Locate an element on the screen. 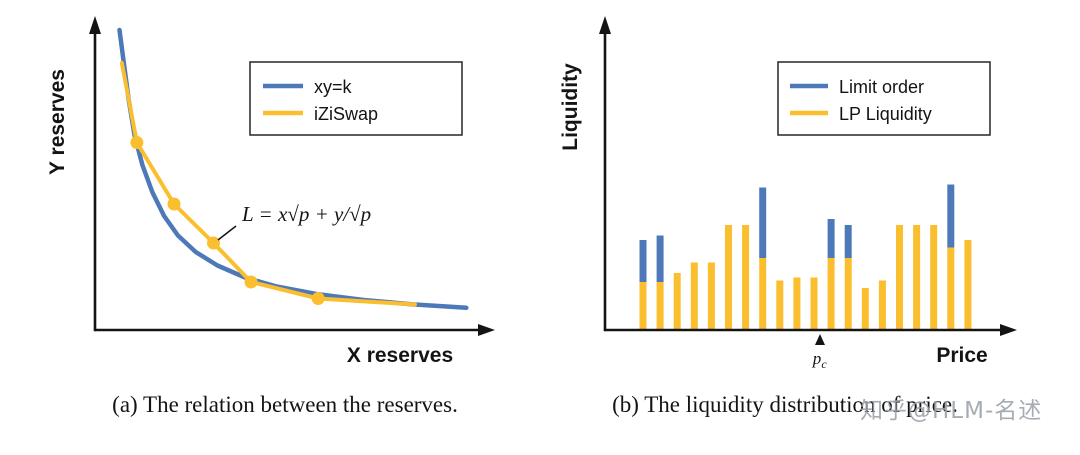  annotation-group: L = x√p + y/√p is located at coordinates (294, 221).